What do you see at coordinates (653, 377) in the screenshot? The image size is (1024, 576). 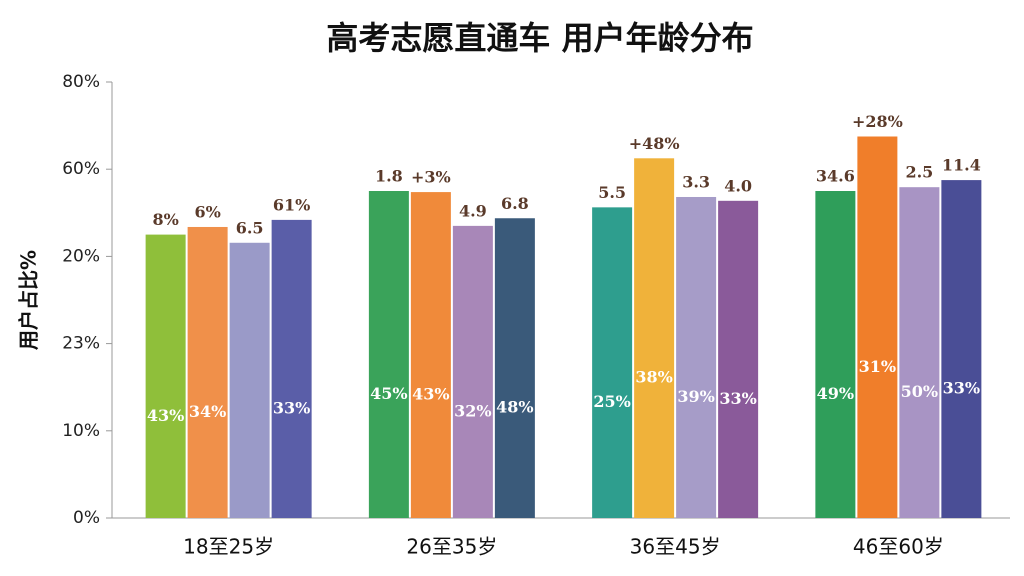 I see `inner-label: 38%` at bounding box center [653, 377].